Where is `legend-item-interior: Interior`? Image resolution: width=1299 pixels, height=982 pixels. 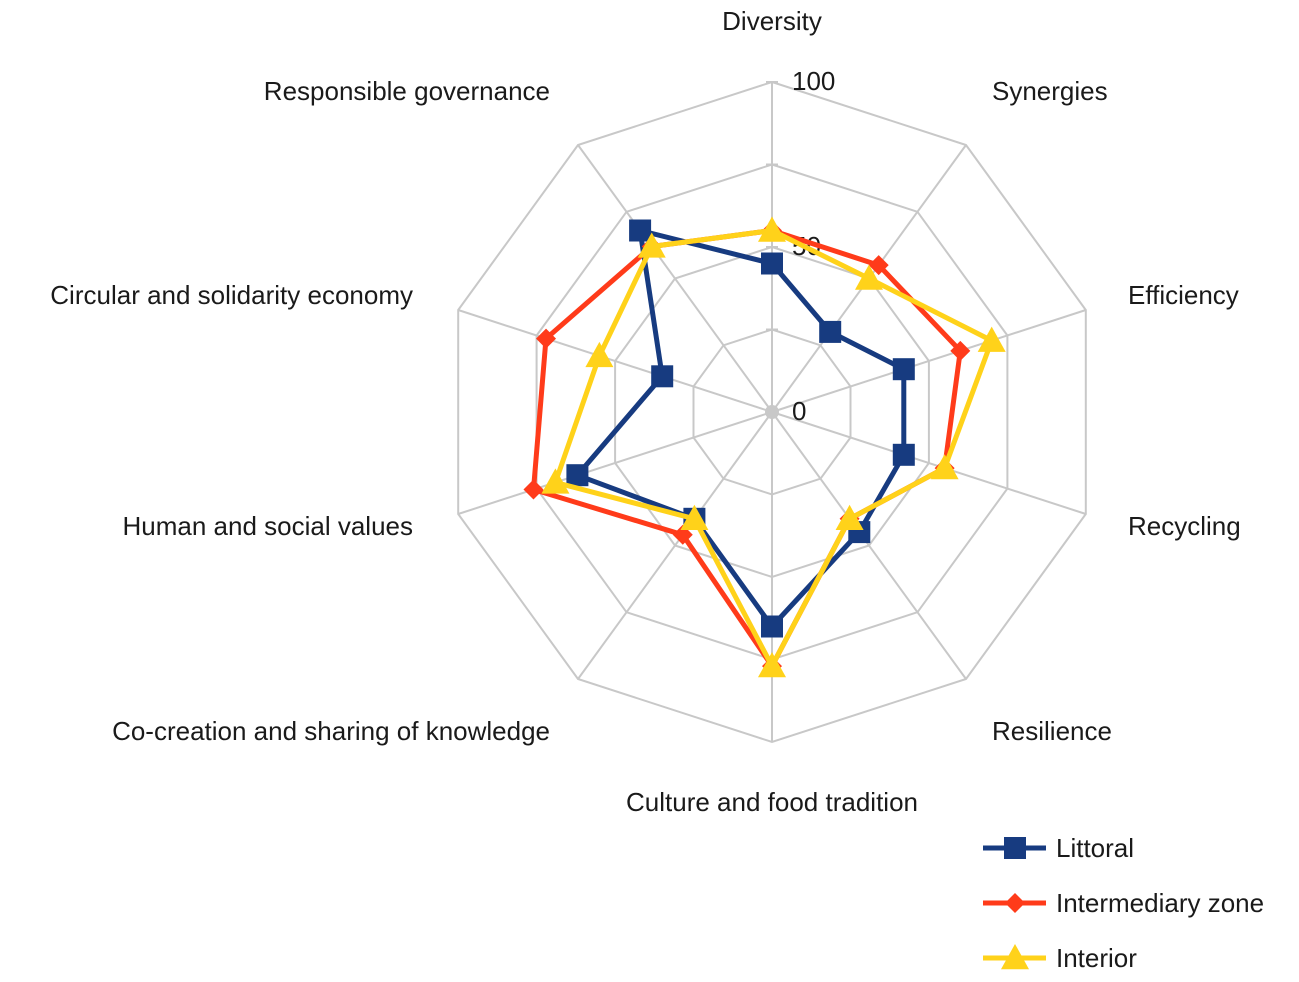
legend-item-interior: Interior is located at coordinates (1060, 958).